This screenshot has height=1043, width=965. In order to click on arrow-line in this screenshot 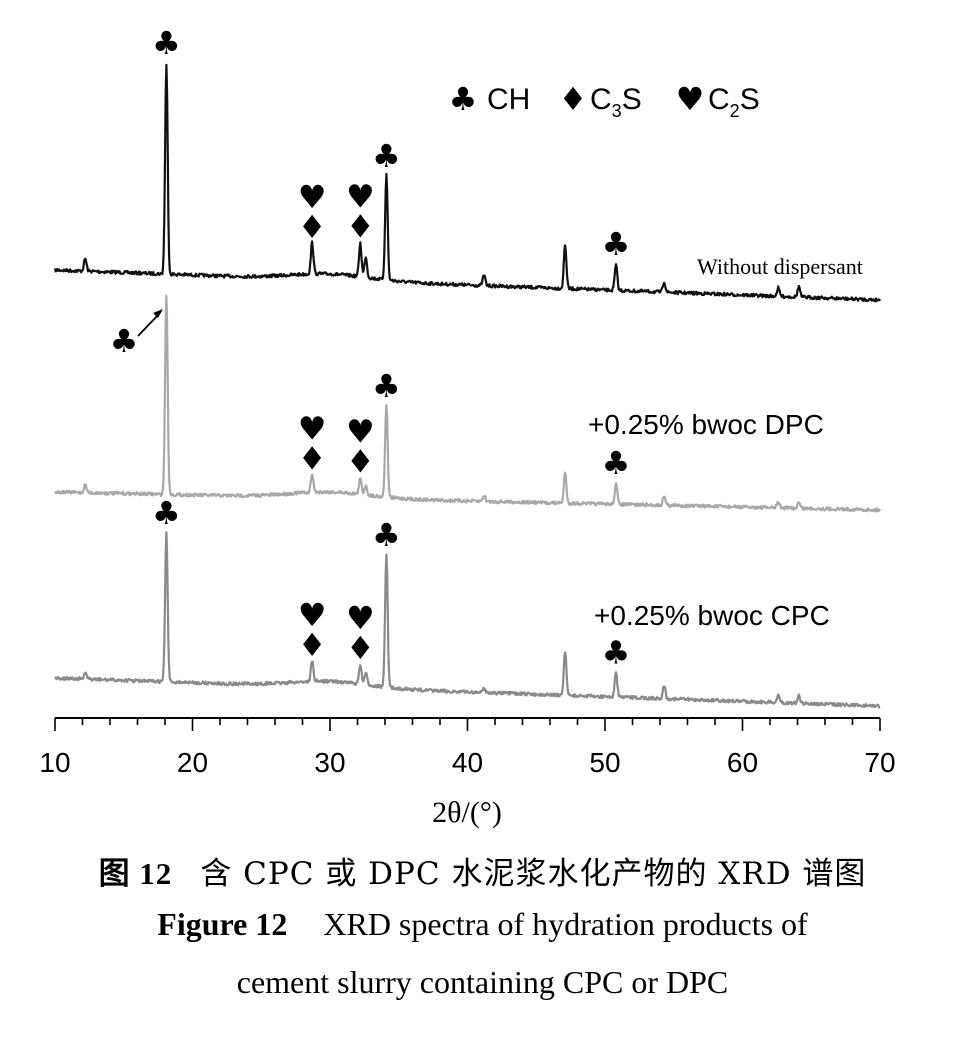, I will do `click(148, 325)`.